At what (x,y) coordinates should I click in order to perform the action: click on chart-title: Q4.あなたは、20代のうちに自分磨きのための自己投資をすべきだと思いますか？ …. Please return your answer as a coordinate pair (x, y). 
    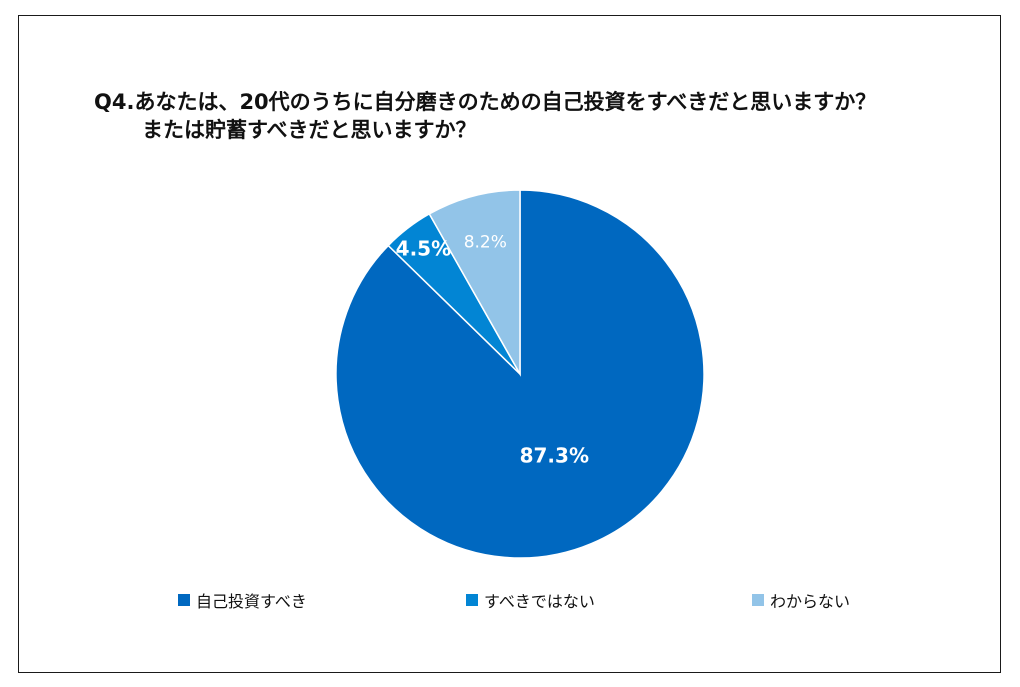
    Looking at the image, I should click on (485, 116).